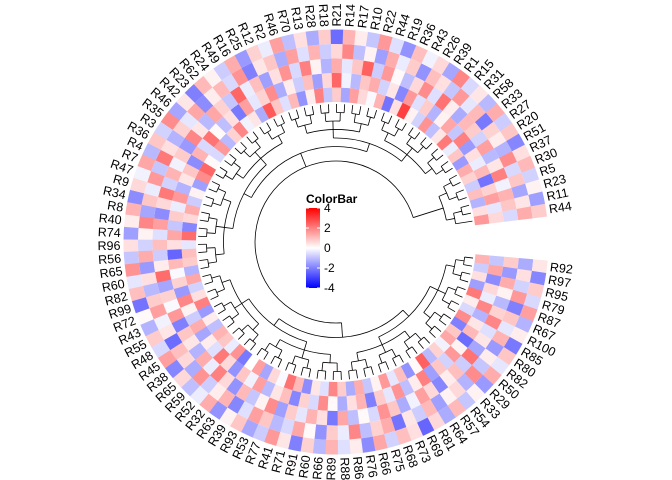 The image size is (672, 480). What do you see at coordinates (398, 461) in the screenshot?
I see `row-label: R75` at bounding box center [398, 461].